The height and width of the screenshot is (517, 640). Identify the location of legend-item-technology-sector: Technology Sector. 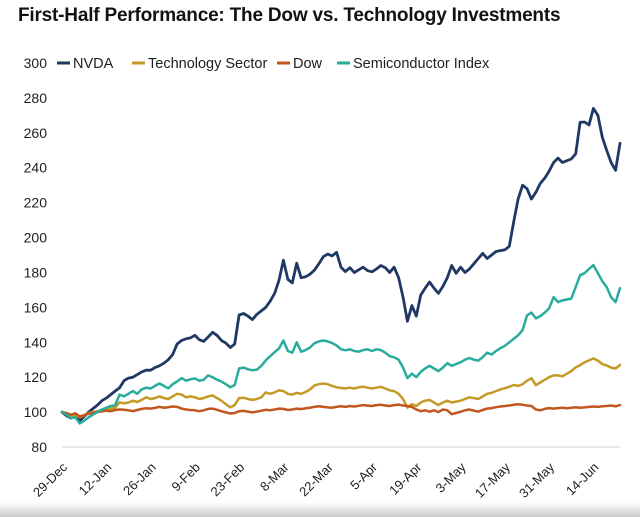
(199, 64).